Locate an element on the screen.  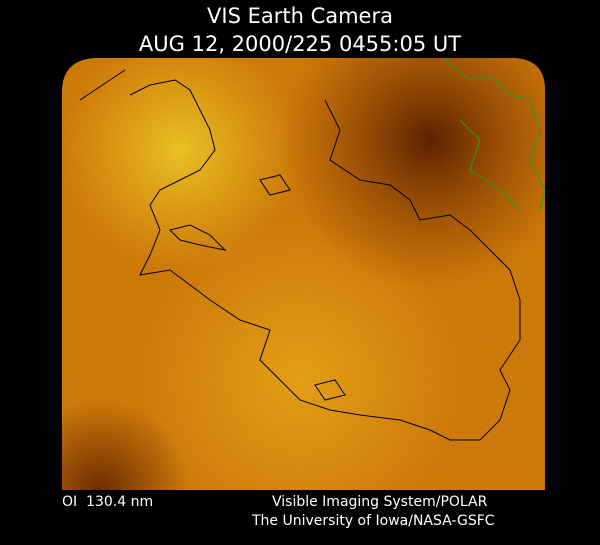
institution-label: The University of Iowa/NASA-GSFC is located at coordinates (373, 521).